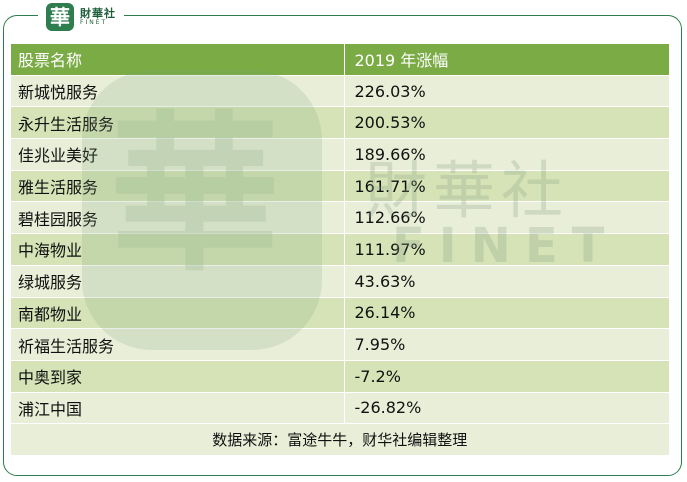 The width and height of the screenshot is (687, 482). I want to click on table-row: 雅生活服务 161.71%, so click(340, 186).